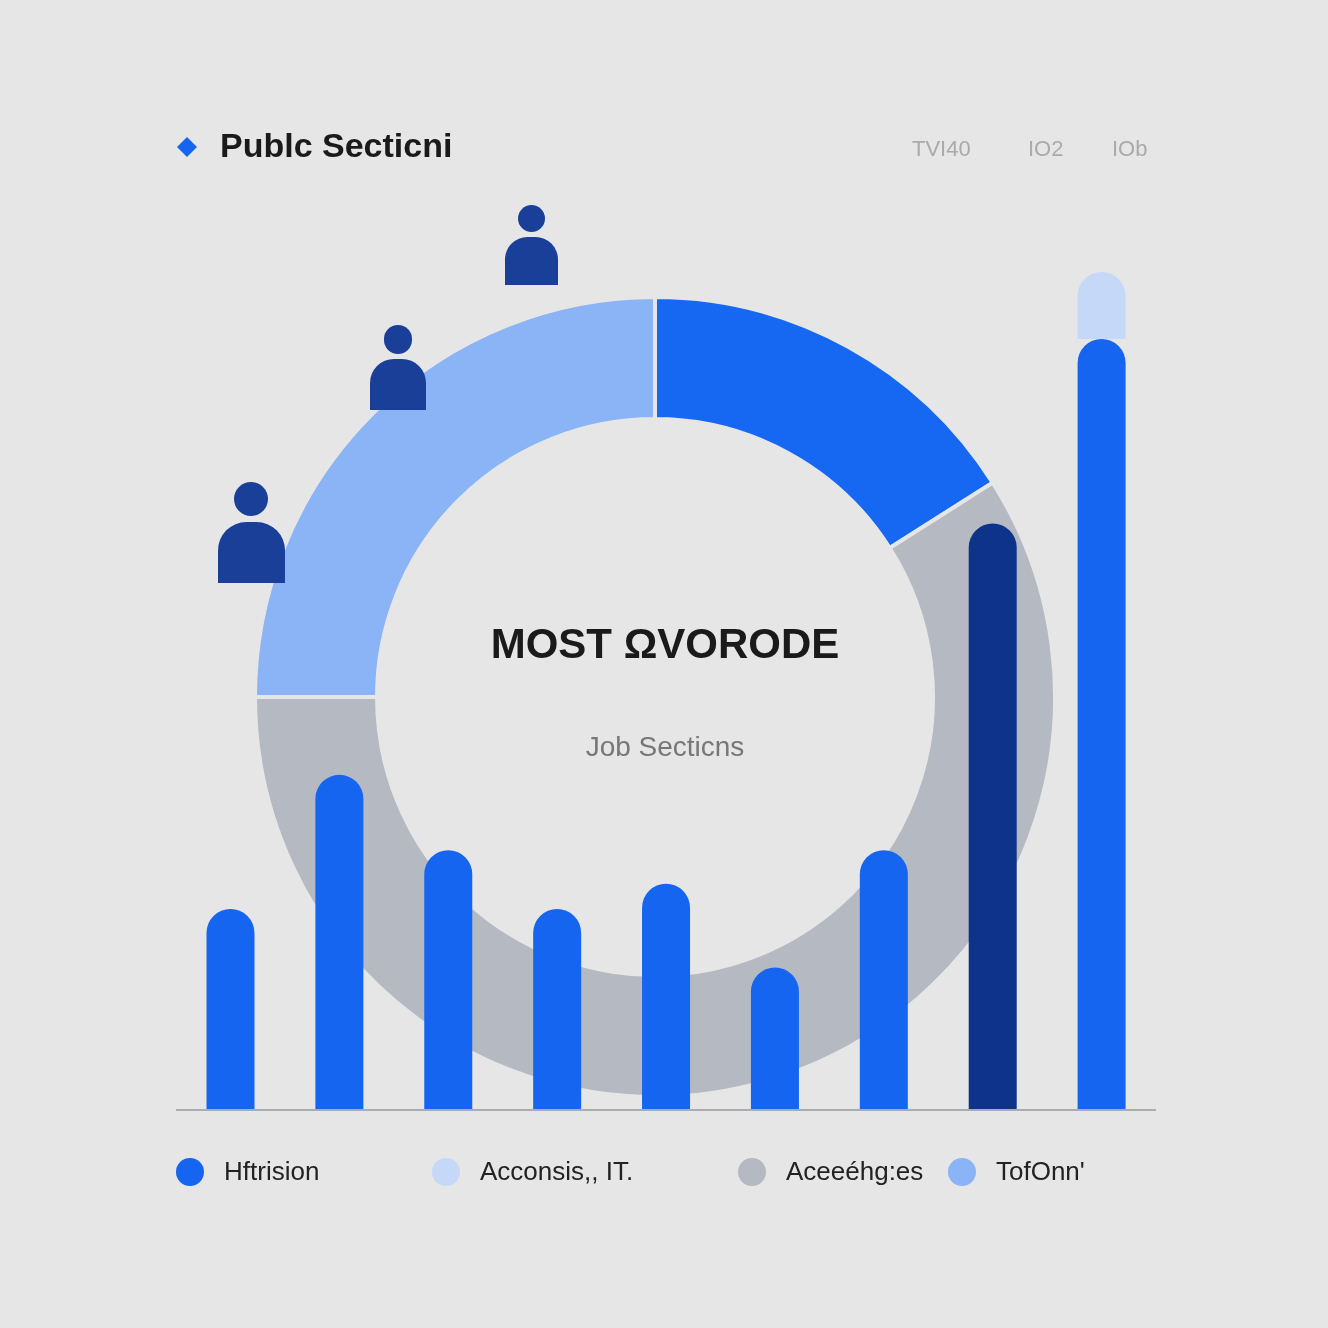 This screenshot has height=1328, width=1328. I want to click on legend-label: Acconsis,, IT., so click(557, 1171).